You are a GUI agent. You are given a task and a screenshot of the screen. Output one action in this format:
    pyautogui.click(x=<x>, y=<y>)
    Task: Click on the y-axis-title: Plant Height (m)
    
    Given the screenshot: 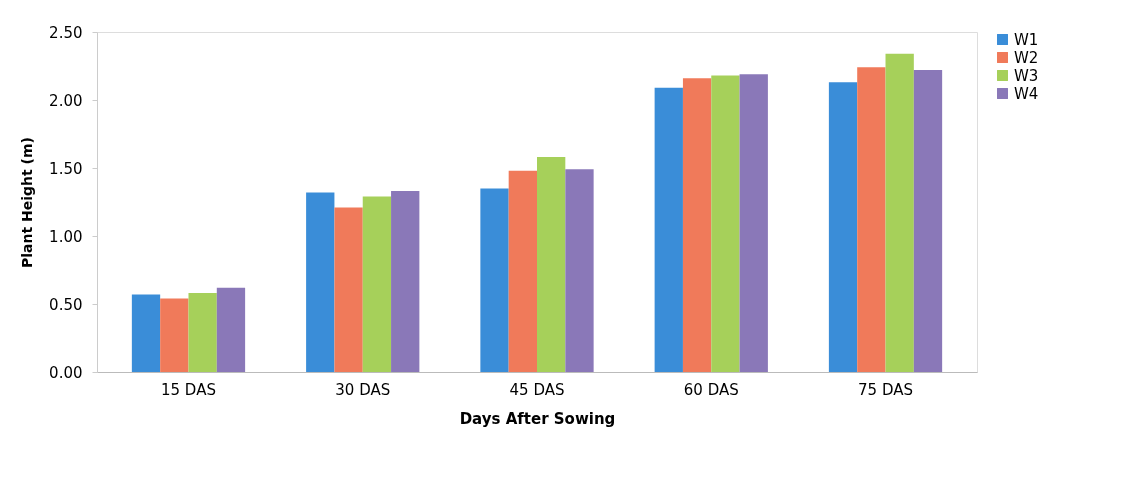 What is the action you would take?
    pyautogui.click(x=27, y=202)
    